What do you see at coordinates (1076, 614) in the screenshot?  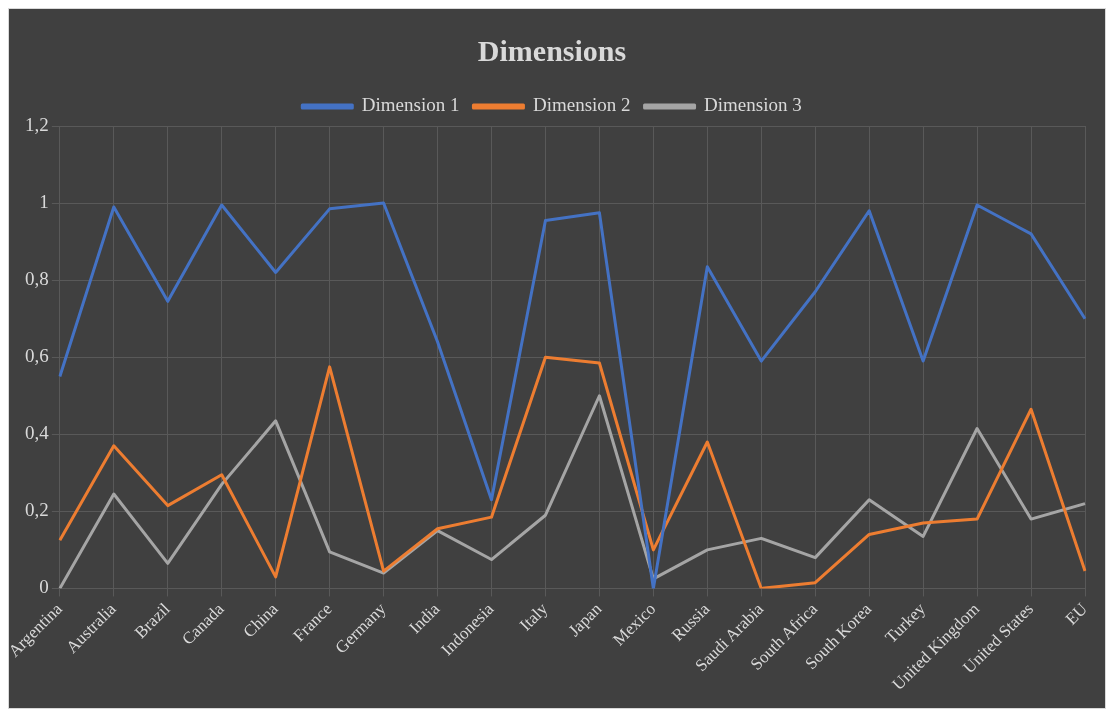 I see `x-tick-label: EU` at bounding box center [1076, 614].